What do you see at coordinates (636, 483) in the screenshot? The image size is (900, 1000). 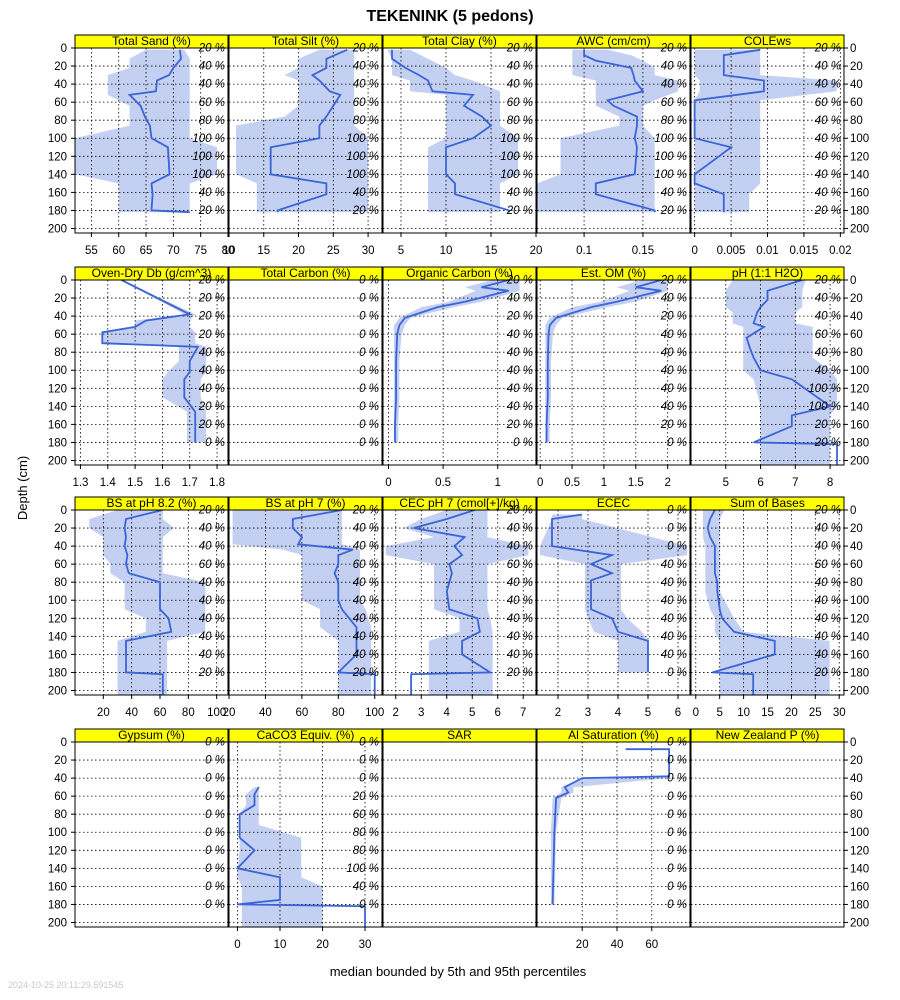 I see `x-tick-label: 1.5` at bounding box center [636, 483].